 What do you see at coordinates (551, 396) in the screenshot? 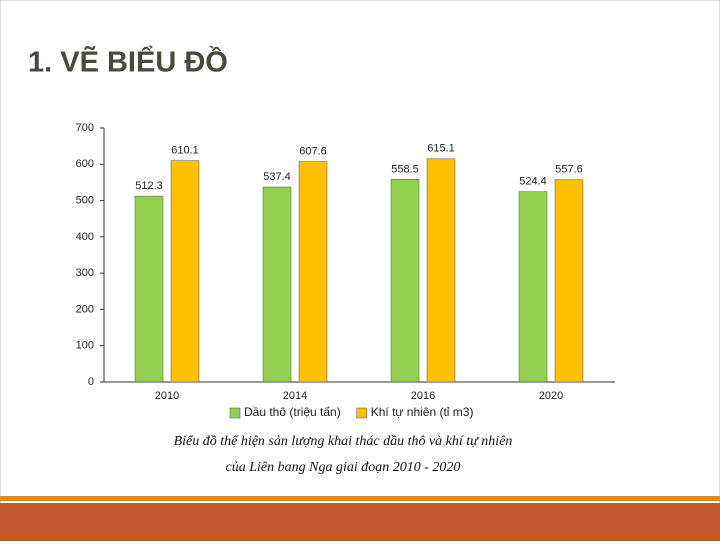
I see `x-tick-label: 2020` at bounding box center [551, 396].